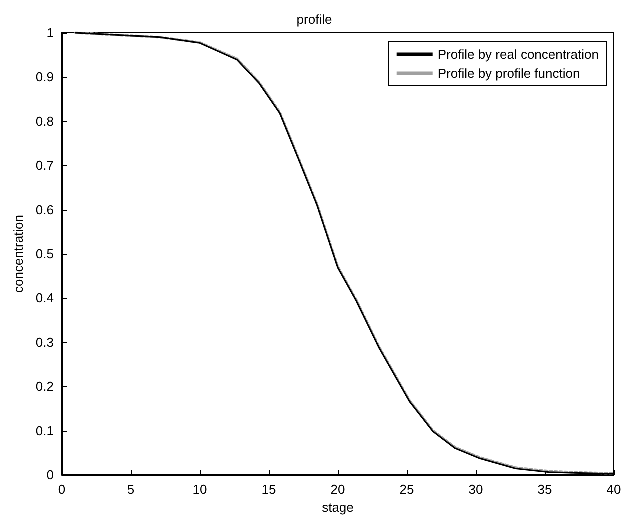 This screenshot has height=519, width=629. What do you see at coordinates (18, 254) in the screenshot?
I see `y-axis-title: concentration` at bounding box center [18, 254].